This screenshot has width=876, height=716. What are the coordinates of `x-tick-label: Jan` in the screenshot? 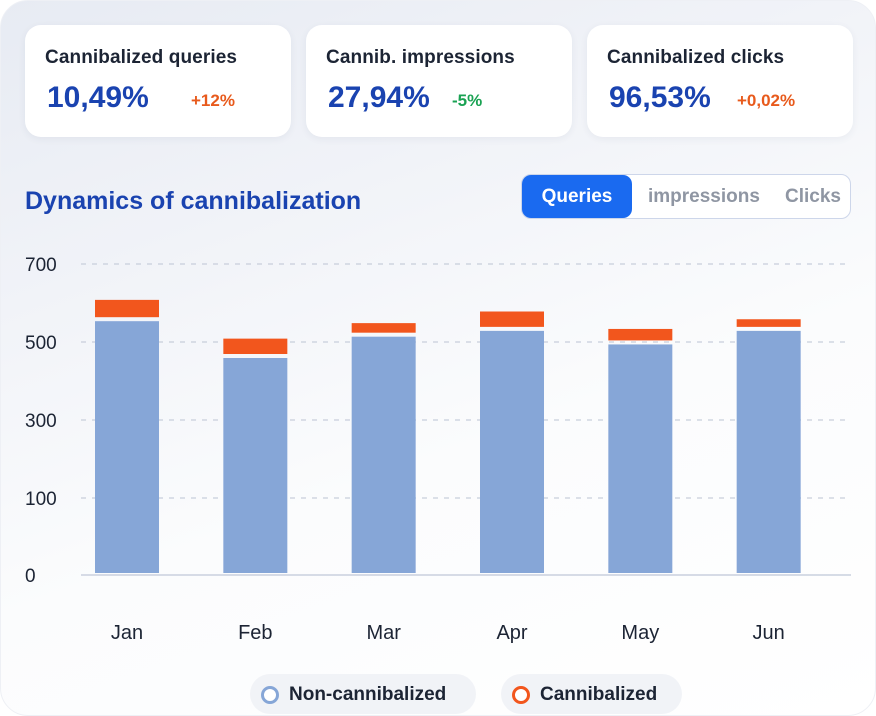 It's located at (127, 633).